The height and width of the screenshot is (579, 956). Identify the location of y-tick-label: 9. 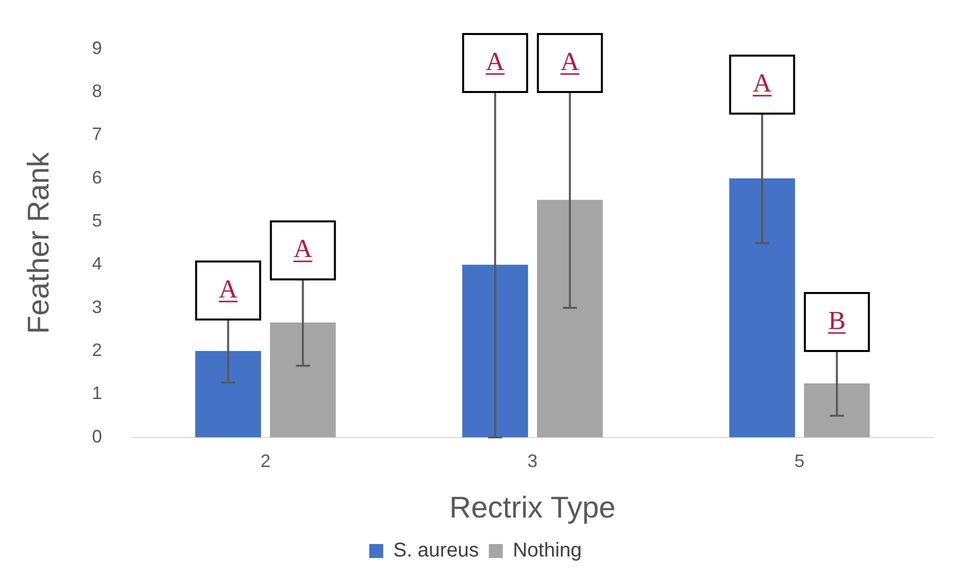
(97, 48).